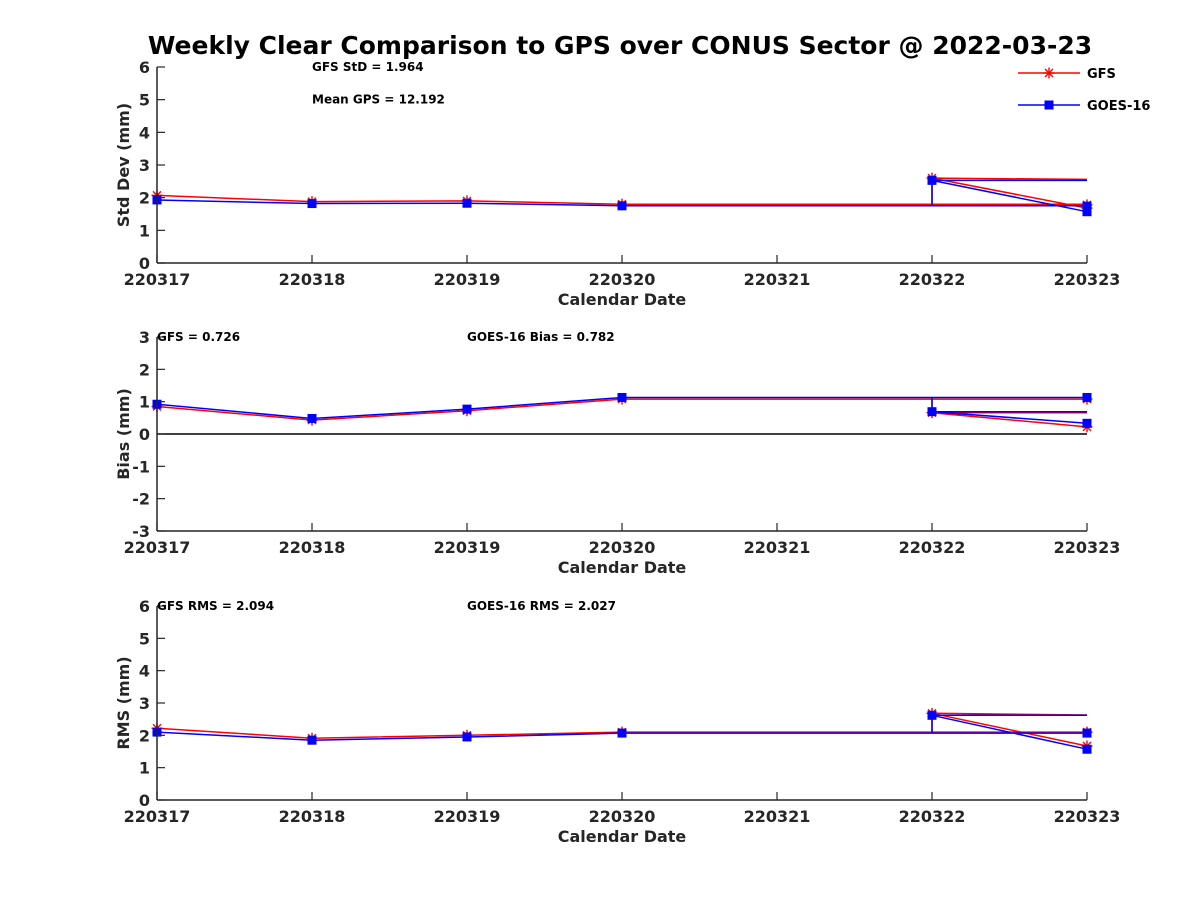  What do you see at coordinates (123, 434) in the screenshot?
I see `y-axis-label: Bias (mm)` at bounding box center [123, 434].